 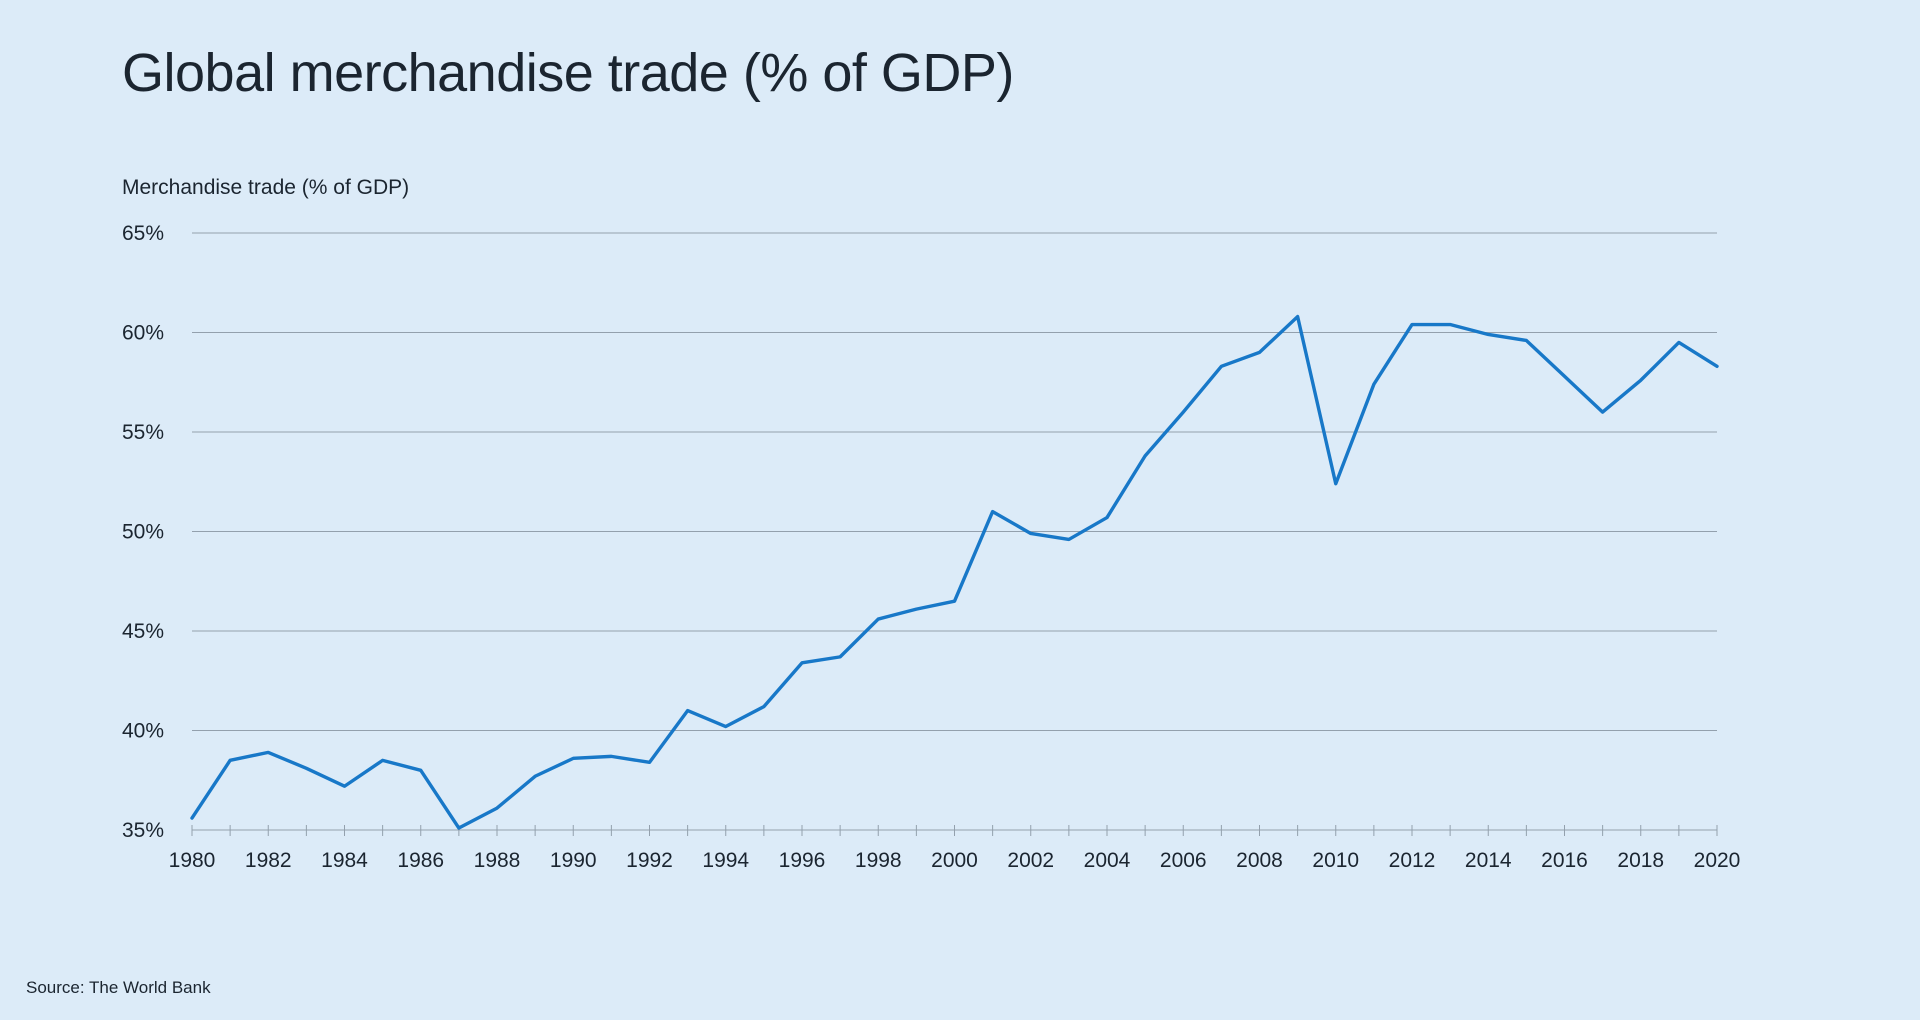 What do you see at coordinates (192, 860) in the screenshot?
I see `x-axis-tick-label: 1980` at bounding box center [192, 860].